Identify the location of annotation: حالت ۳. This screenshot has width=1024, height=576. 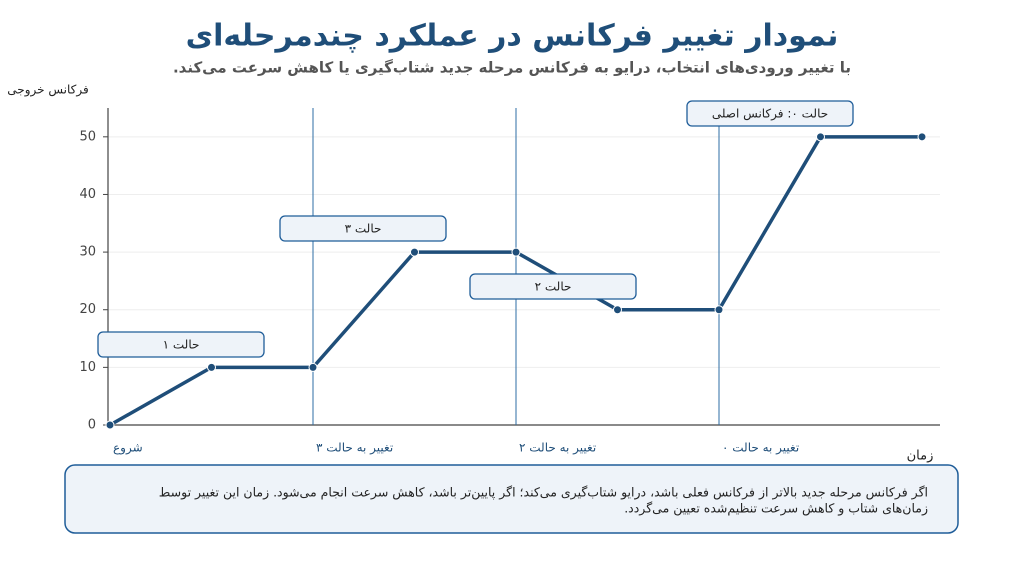
(363, 229).